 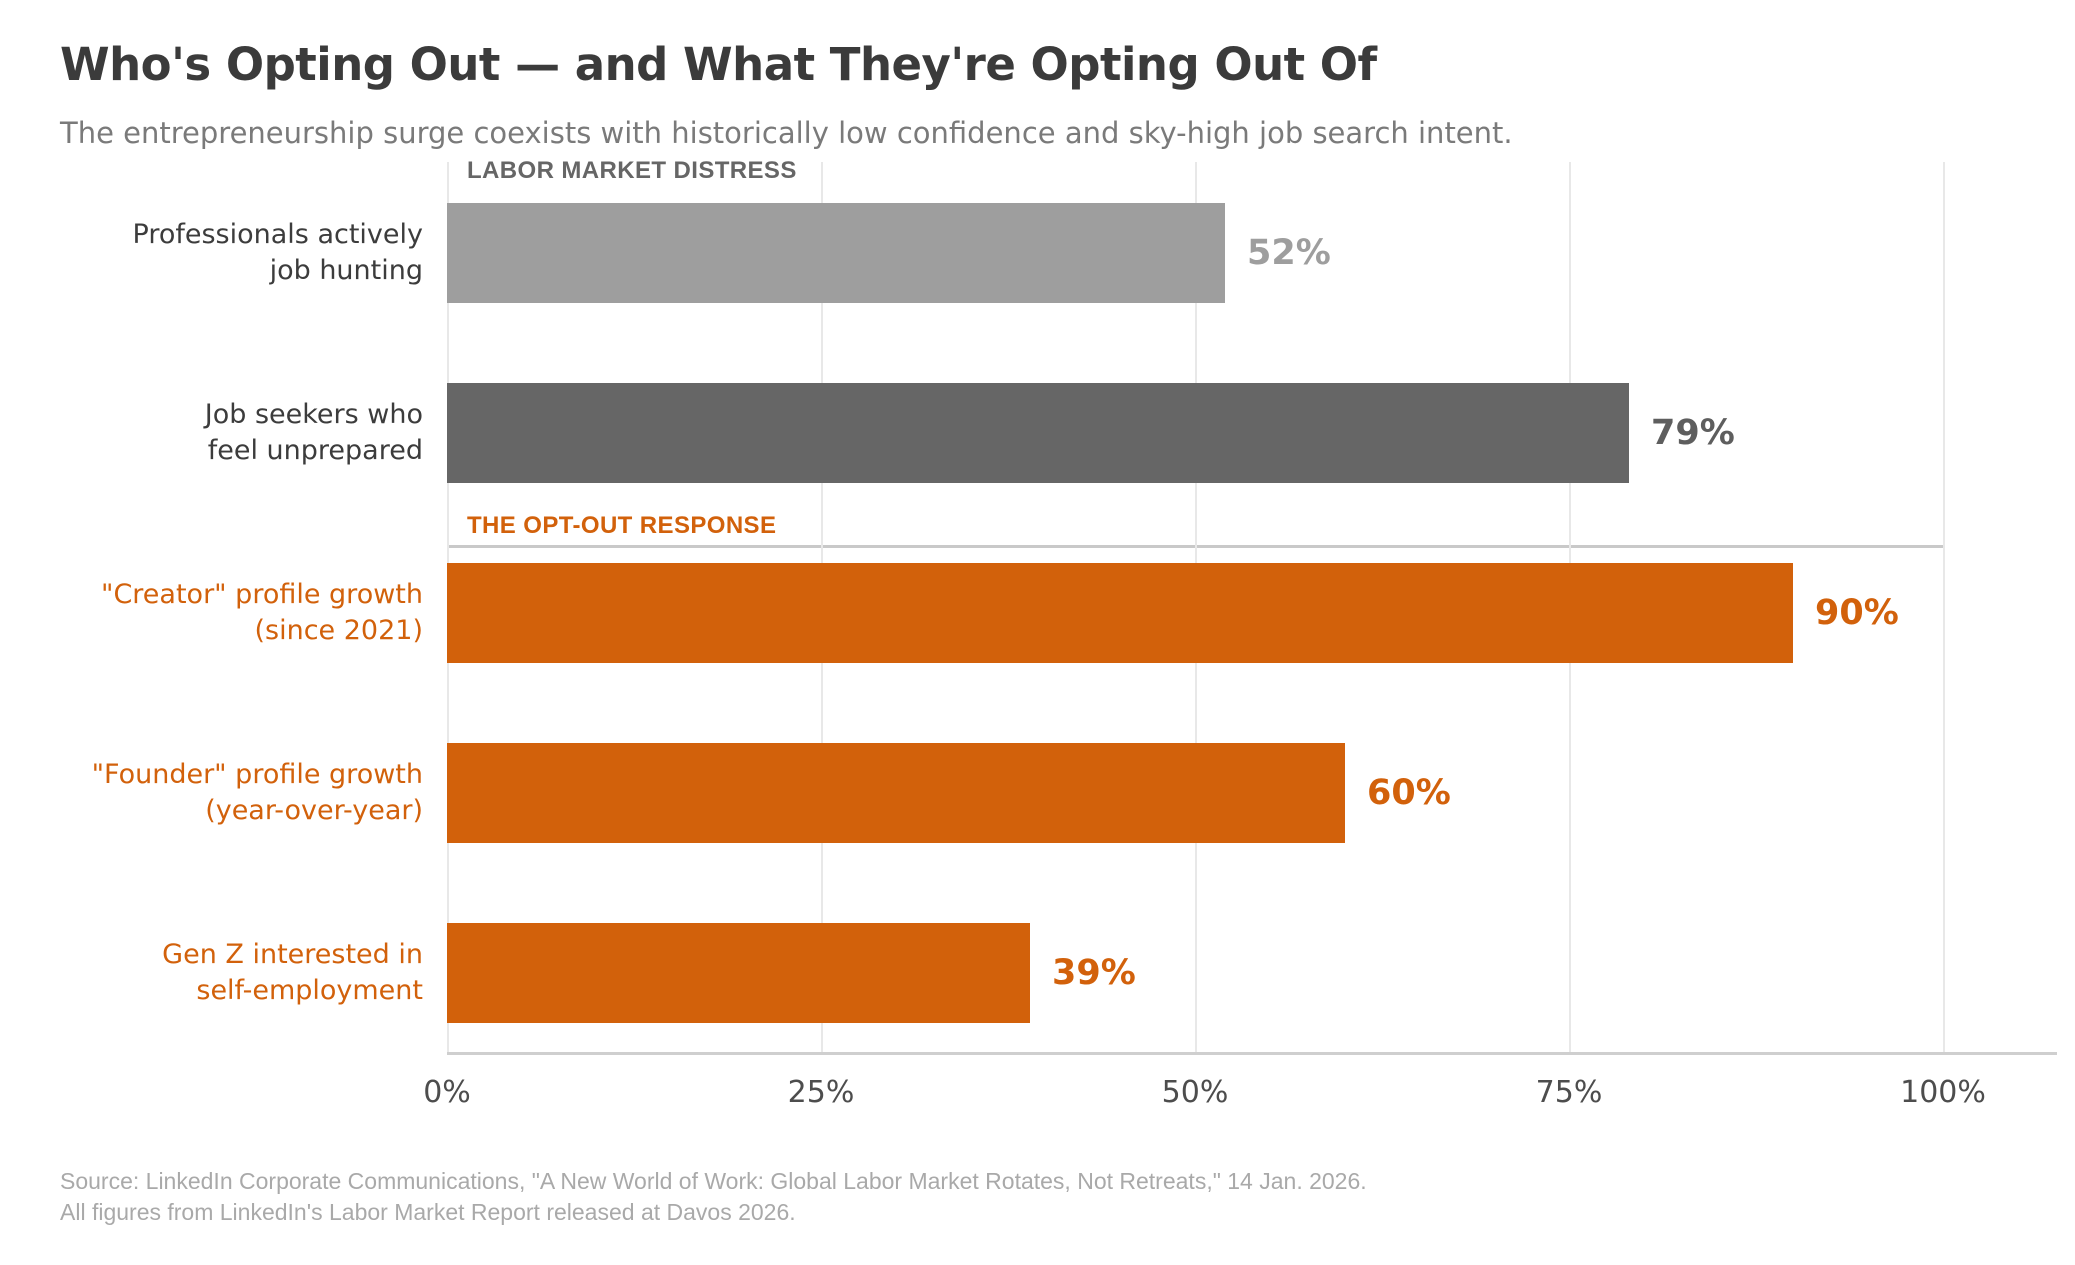 What do you see at coordinates (277, 234) in the screenshot?
I see `category-label-line: Professionals actively` at bounding box center [277, 234].